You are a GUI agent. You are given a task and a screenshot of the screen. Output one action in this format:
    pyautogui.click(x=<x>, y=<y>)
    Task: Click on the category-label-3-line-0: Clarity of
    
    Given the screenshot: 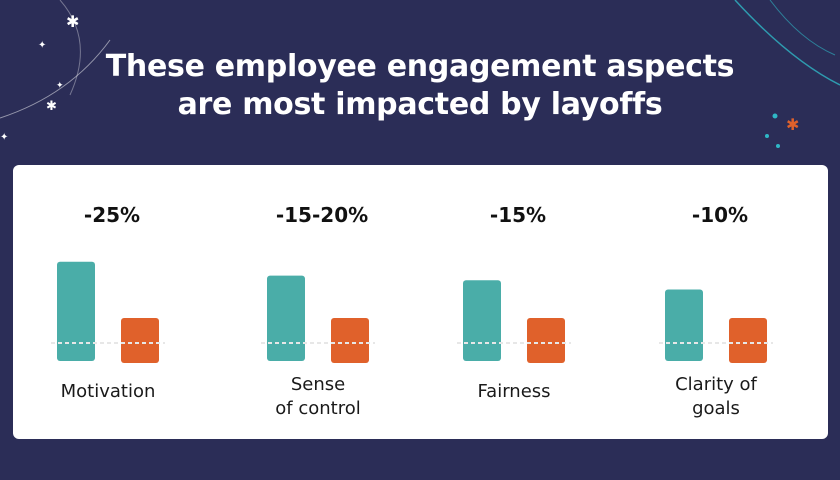 What is the action you would take?
    pyautogui.click(x=716, y=384)
    